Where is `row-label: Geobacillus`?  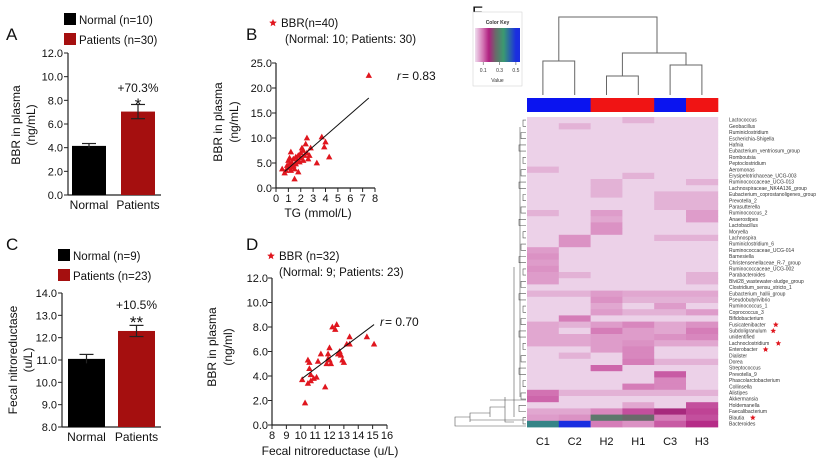
row-label: Geobacillus is located at coordinates (742, 127).